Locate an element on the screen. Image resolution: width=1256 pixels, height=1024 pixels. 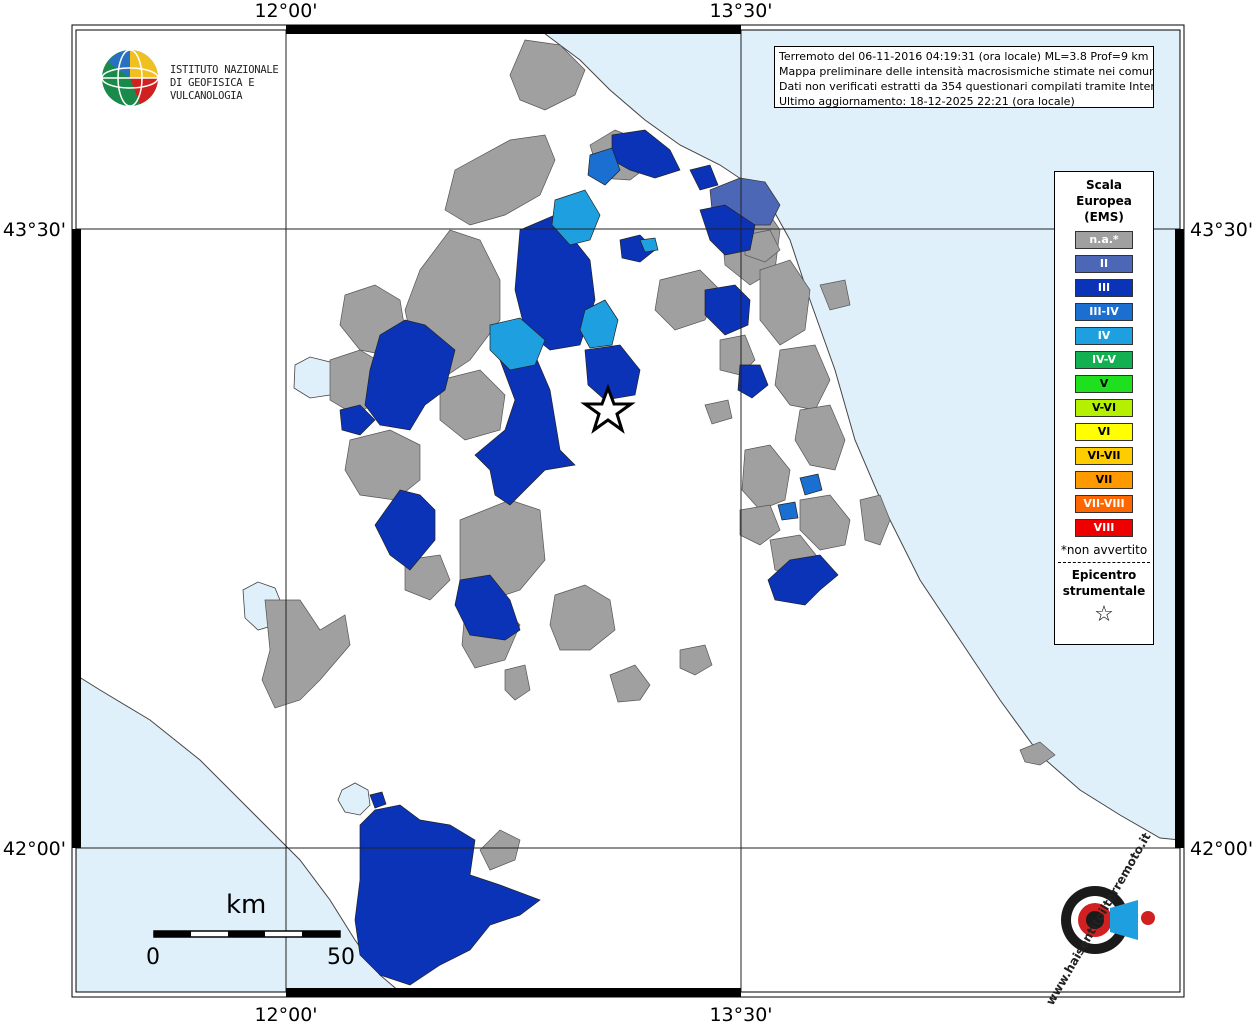
legend-item-ii: II is located at coordinates (1104, 264).